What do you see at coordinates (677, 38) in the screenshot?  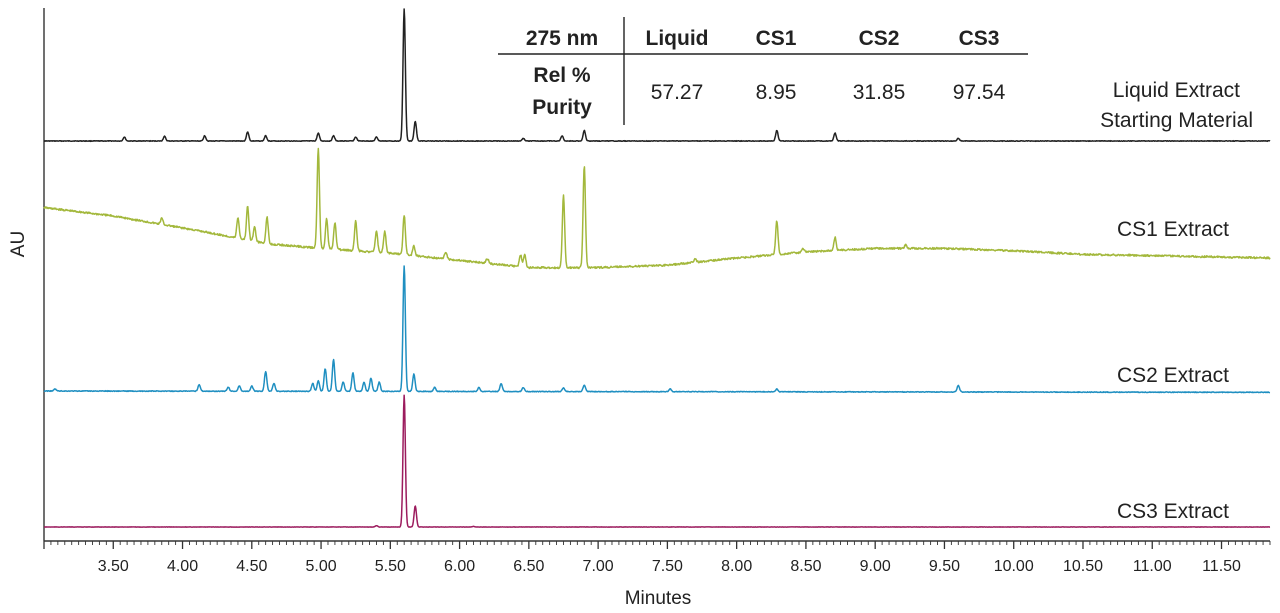 I see `table-header-liquid: Liquid` at bounding box center [677, 38].